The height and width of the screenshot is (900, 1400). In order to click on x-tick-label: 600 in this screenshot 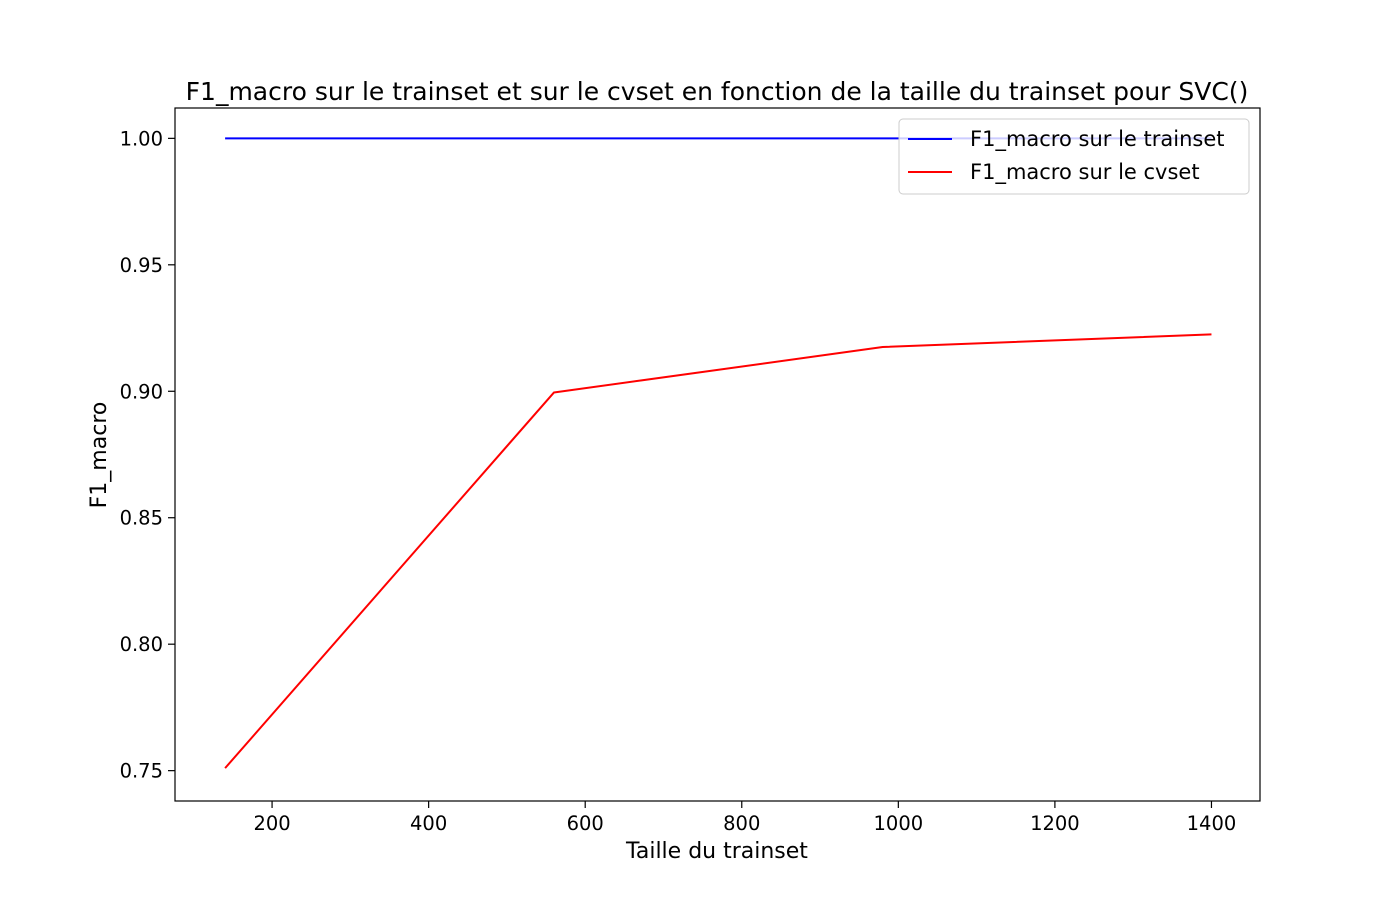, I will do `click(585, 823)`.